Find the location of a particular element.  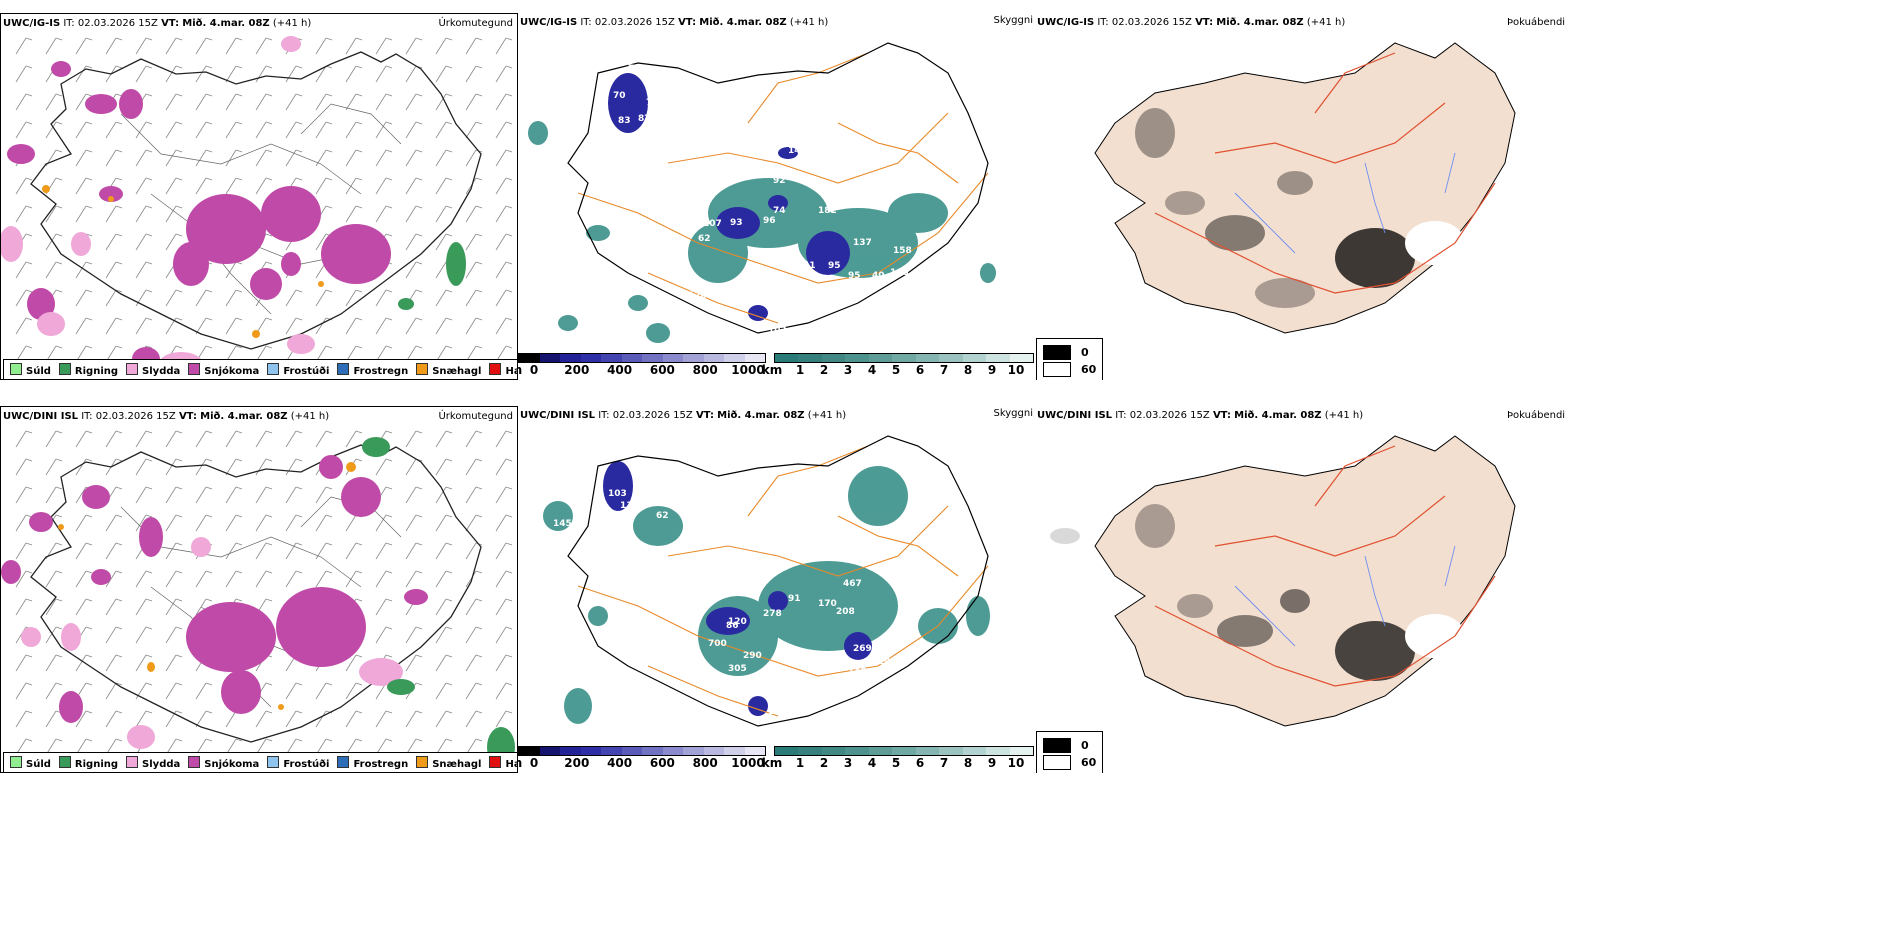

legend-label: Haglél is located at coordinates (511, 764).